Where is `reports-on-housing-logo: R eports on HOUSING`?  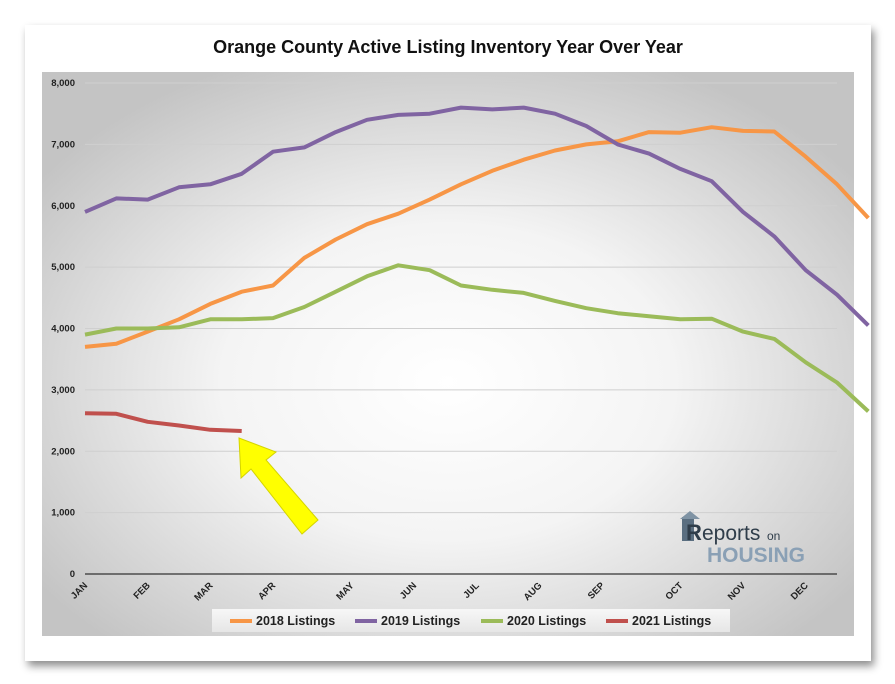 reports-on-housing-logo: R eports on HOUSING is located at coordinates (742, 539).